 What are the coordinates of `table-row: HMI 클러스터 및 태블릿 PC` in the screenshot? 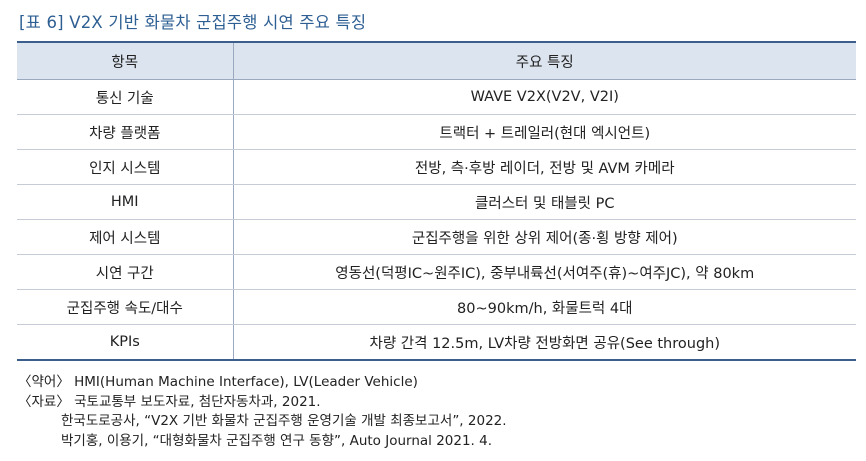 It's located at (436, 202).